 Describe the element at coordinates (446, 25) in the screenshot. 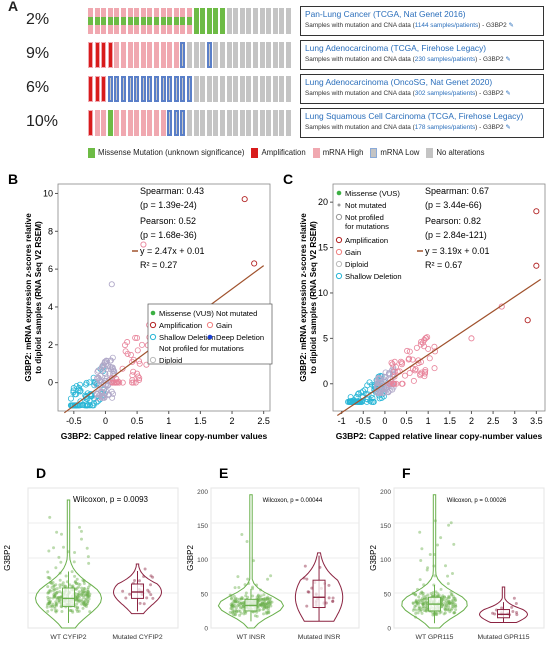

I see `sample-count: 1144 samples/patients` at that location.